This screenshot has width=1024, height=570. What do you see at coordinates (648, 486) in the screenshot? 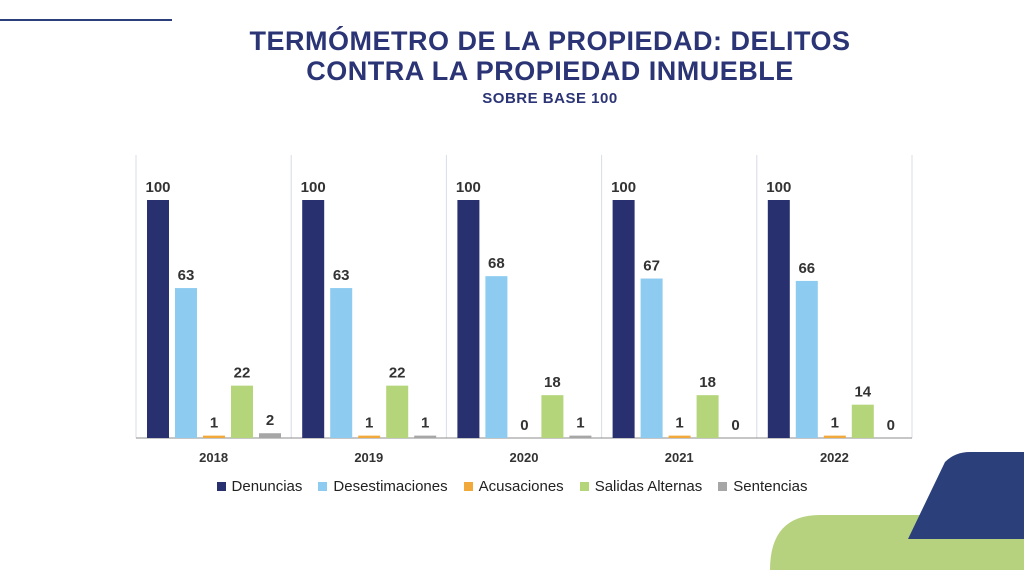
I see `legend-label: Salidas Alternas` at bounding box center [648, 486].